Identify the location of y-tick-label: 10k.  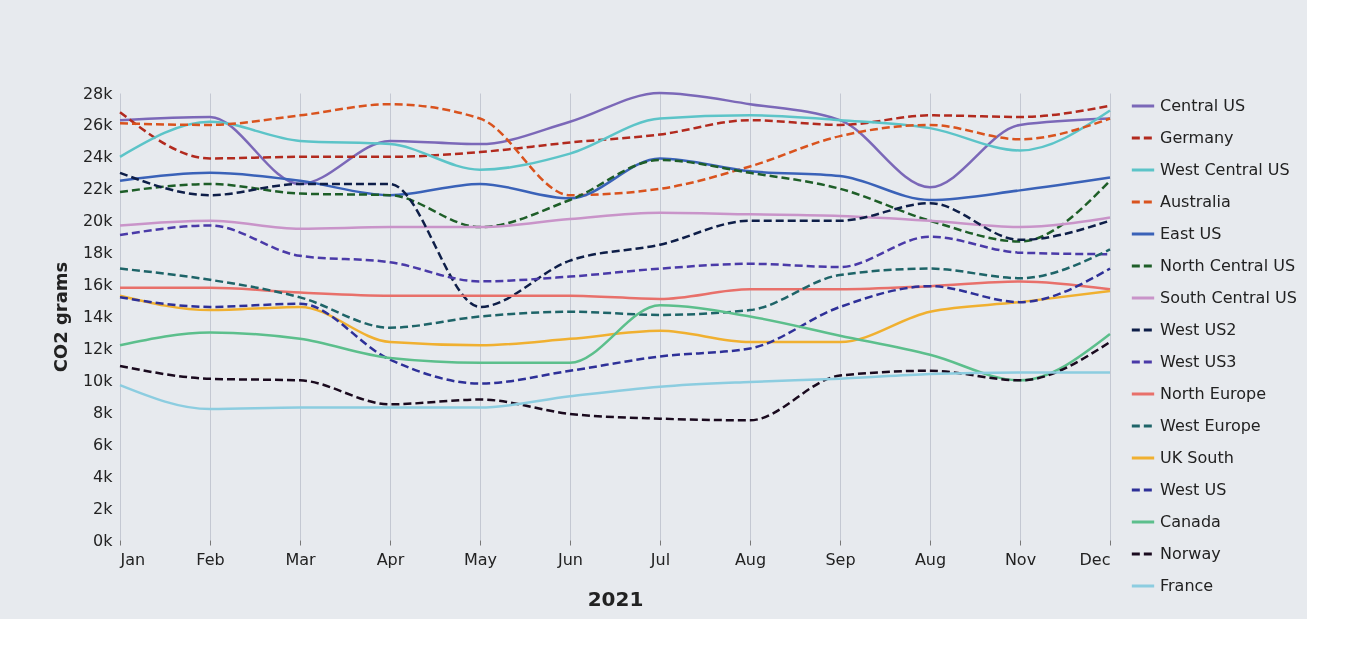
(98, 380).